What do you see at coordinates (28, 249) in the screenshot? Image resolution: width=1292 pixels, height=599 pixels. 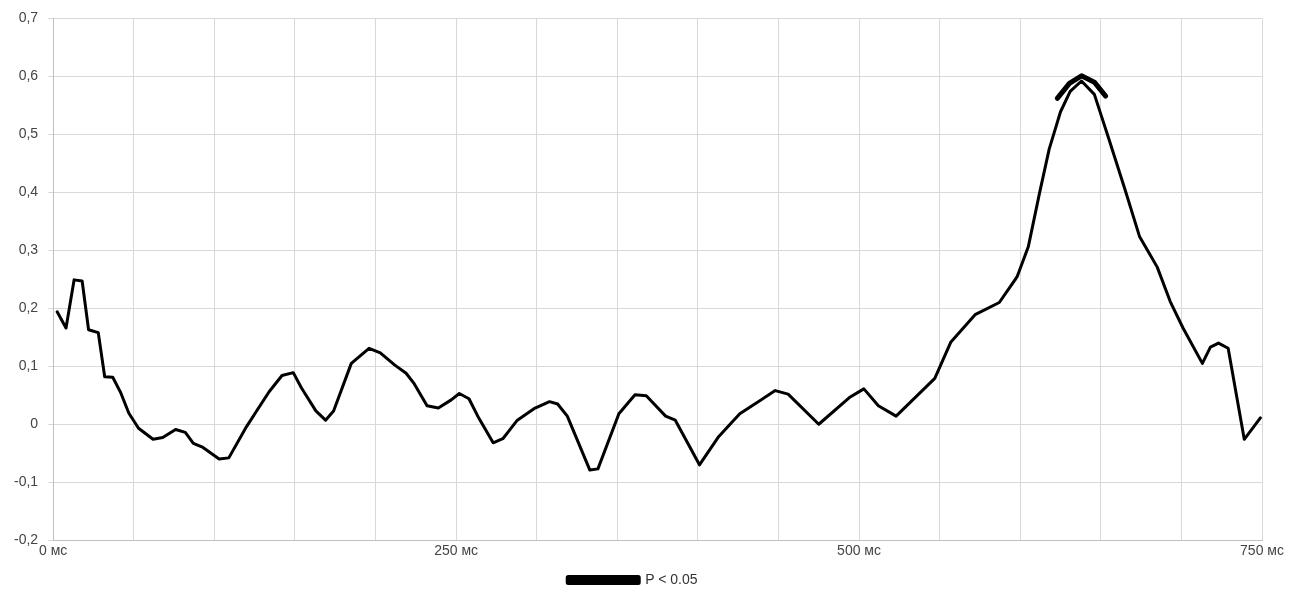 I see `y-tick-label: 0,3` at bounding box center [28, 249].